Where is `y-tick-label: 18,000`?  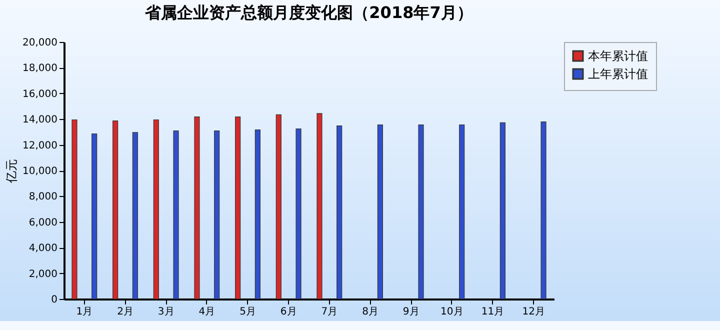
y-tick-label: 18,000 is located at coordinates (40, 68).